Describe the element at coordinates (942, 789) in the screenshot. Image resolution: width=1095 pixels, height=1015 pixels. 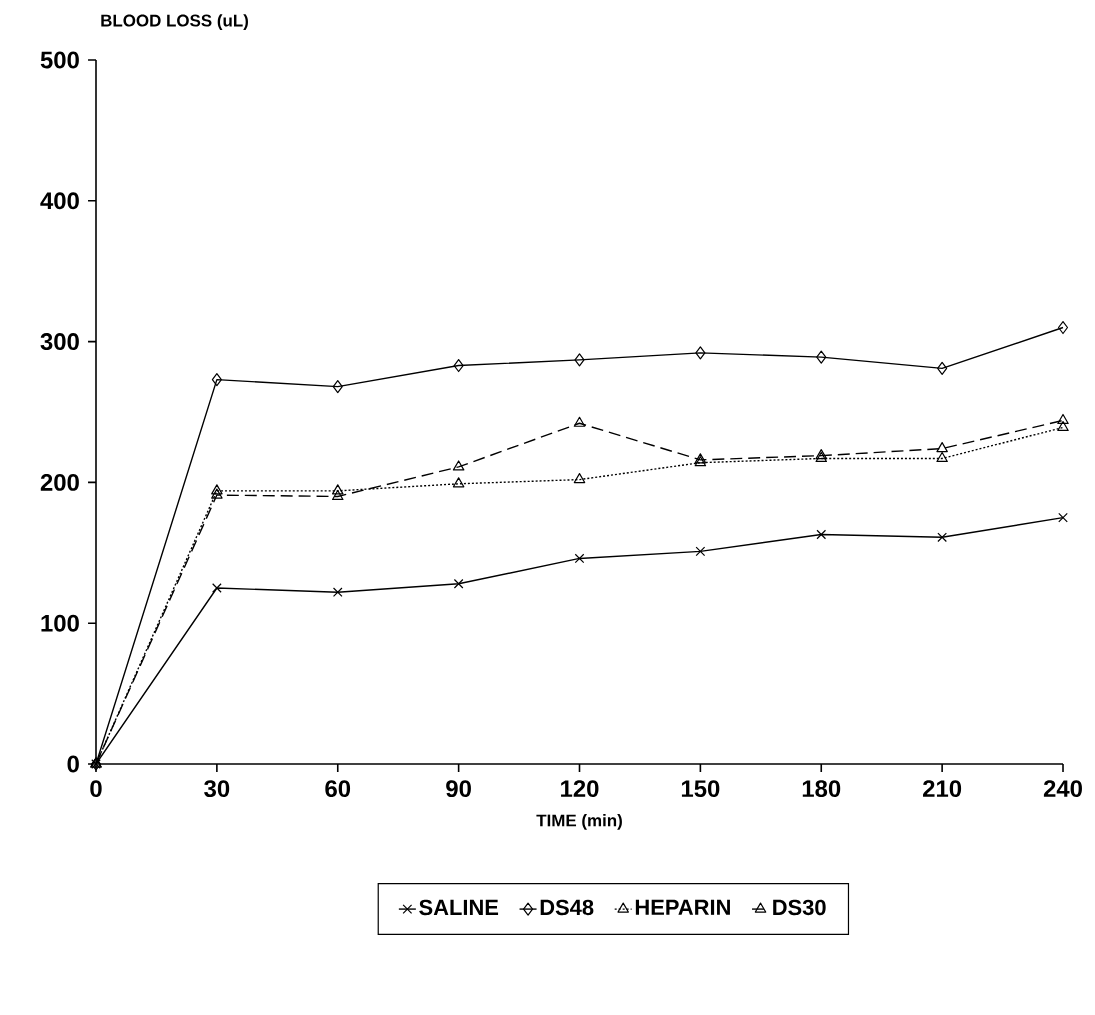
I see `x-tick-label: 210` at that location.